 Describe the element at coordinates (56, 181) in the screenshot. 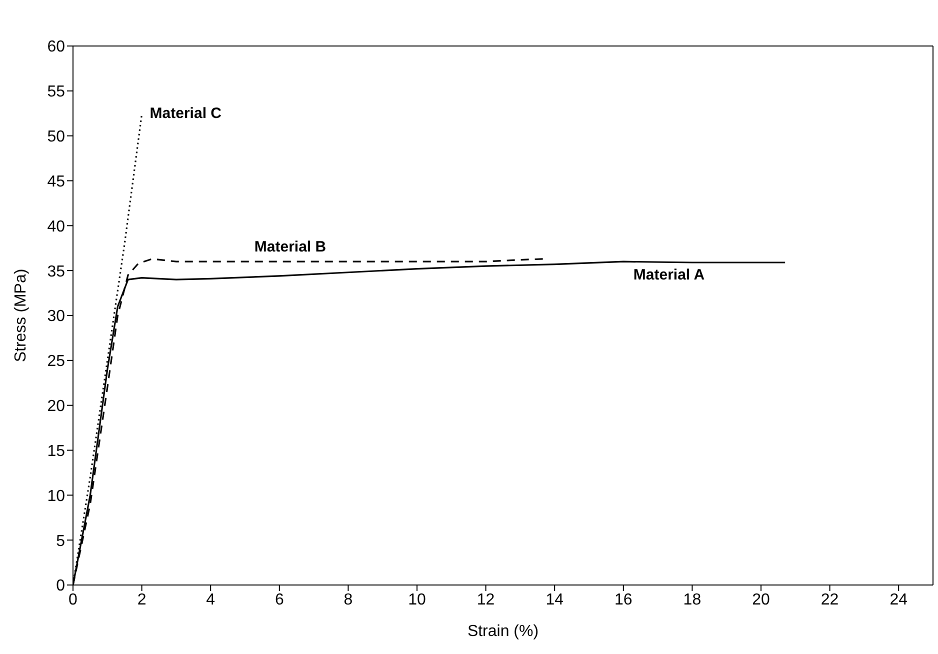

I see `y-tick-label: 45` at that location.